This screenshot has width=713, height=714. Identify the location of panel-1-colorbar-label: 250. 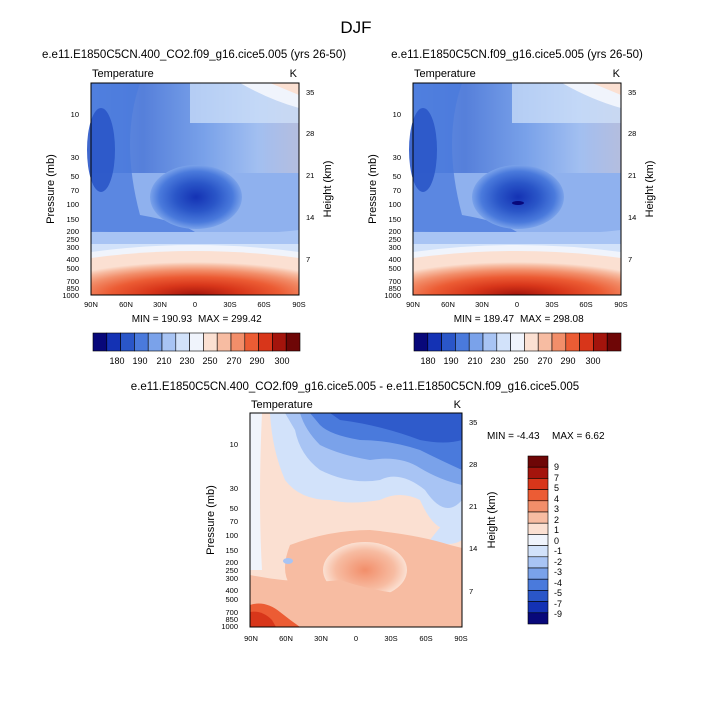
(209, 361).